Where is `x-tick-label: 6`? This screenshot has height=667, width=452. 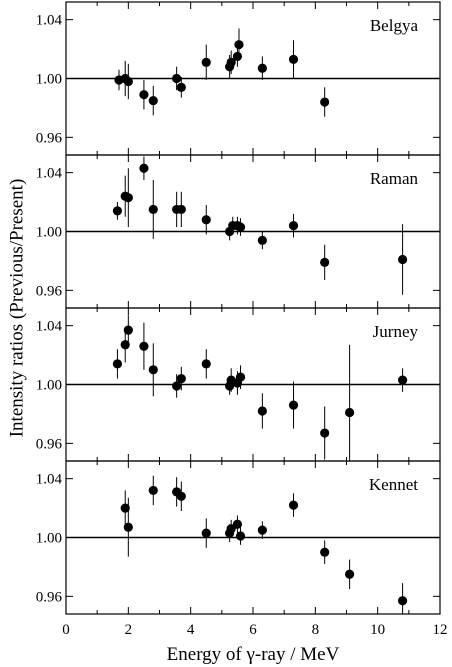 x-tick-label: 6 is located at coordinates (253, 630).